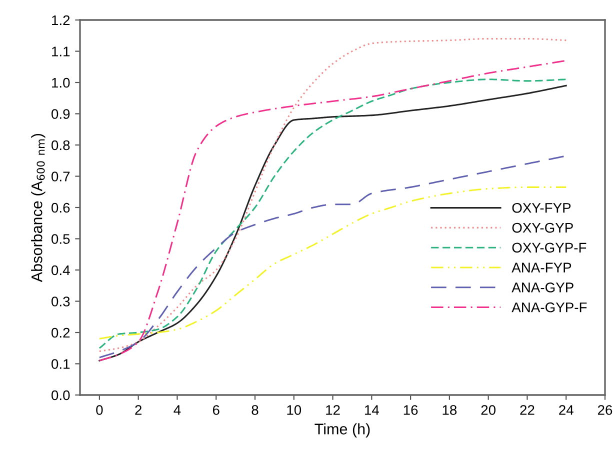  What do you see at coordinates (216, 410) in the screenshot?
I see `x-tick-label: 6` at bounding box center [216, 410].